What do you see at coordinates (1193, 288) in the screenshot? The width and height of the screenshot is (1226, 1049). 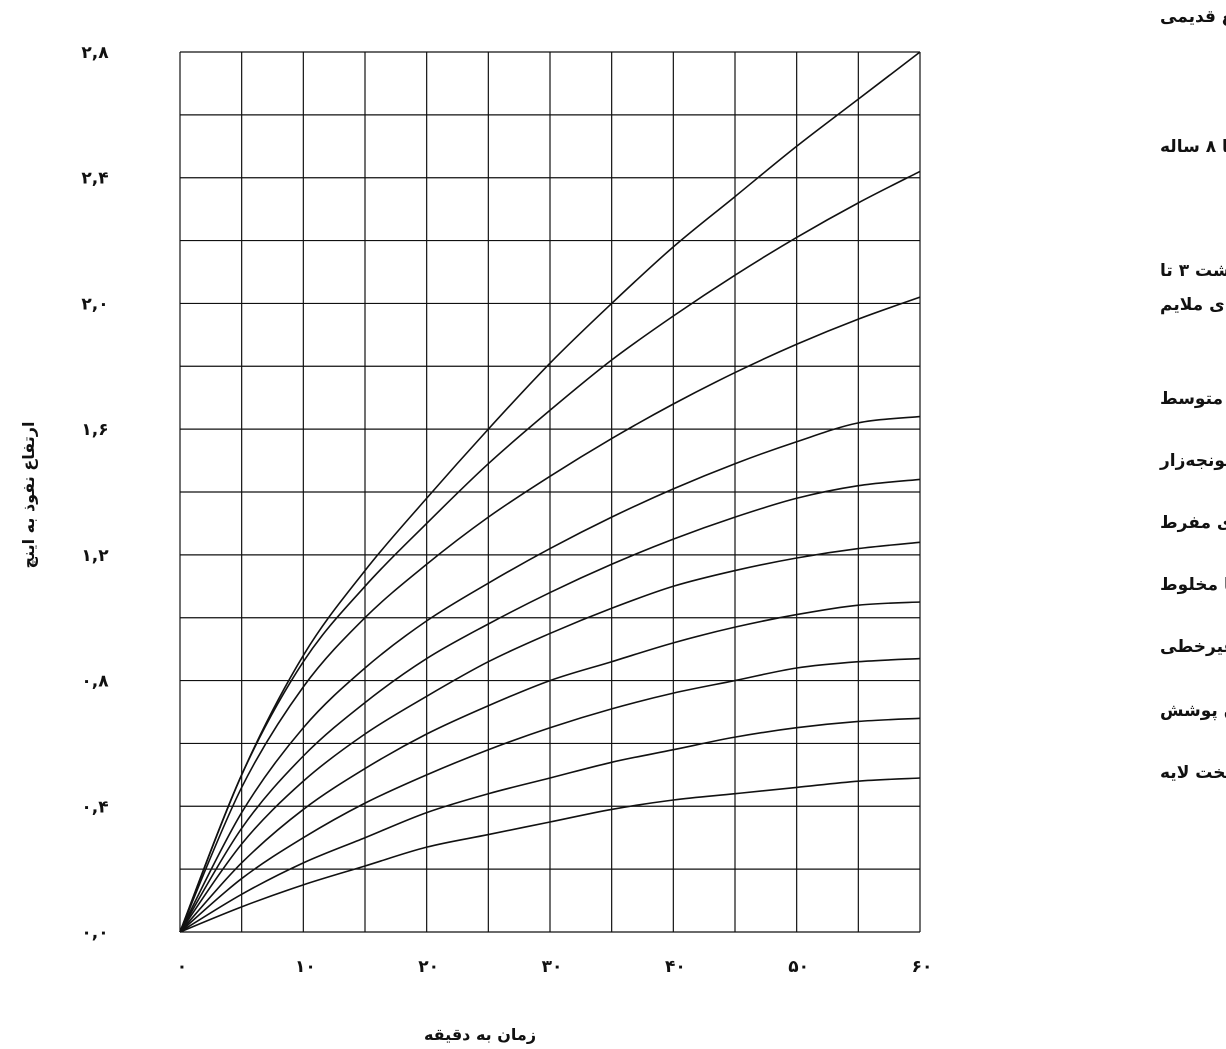 I see `series-label-3: مرتع دست کاشت ۳ تا۴ ساله با چرای ملایم` at bounding box center [1193, 288].